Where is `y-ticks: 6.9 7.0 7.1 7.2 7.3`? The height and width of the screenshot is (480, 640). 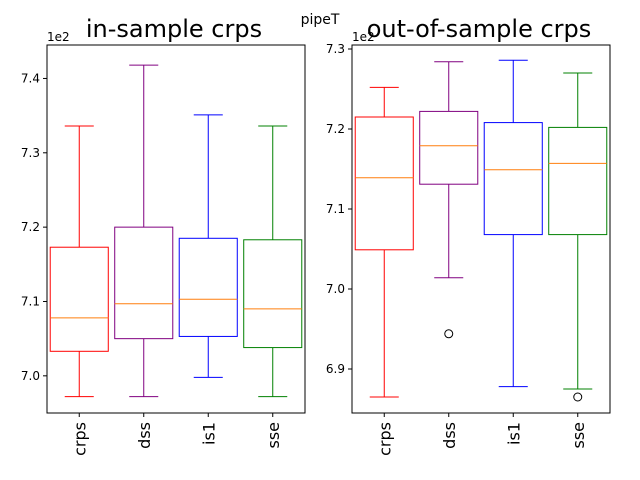 y-ticks: 6.9 7.0 7.1 7.2 7.3 is located at coordinates (339, 209).